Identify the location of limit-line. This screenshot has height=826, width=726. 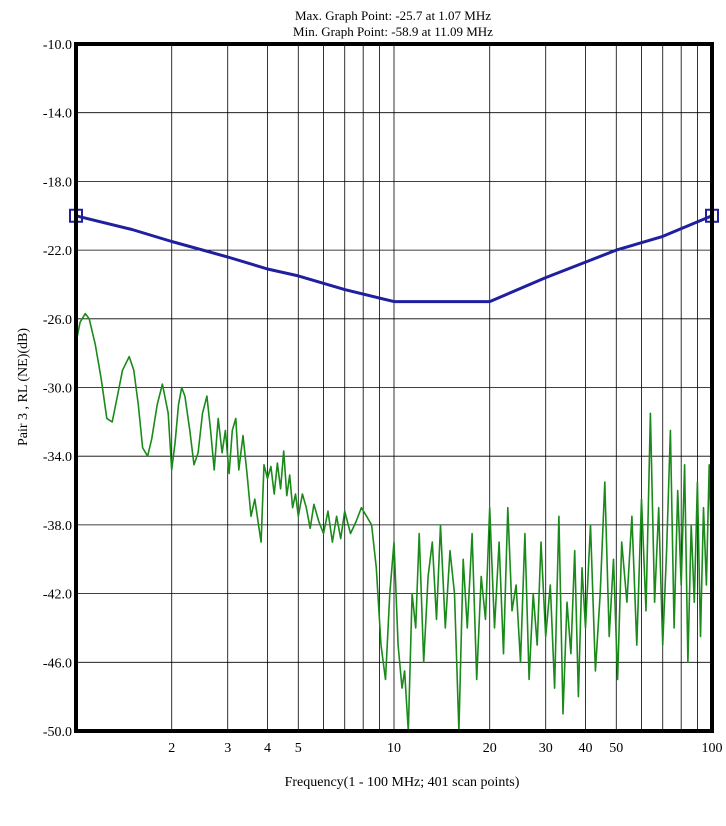
(394, 259).